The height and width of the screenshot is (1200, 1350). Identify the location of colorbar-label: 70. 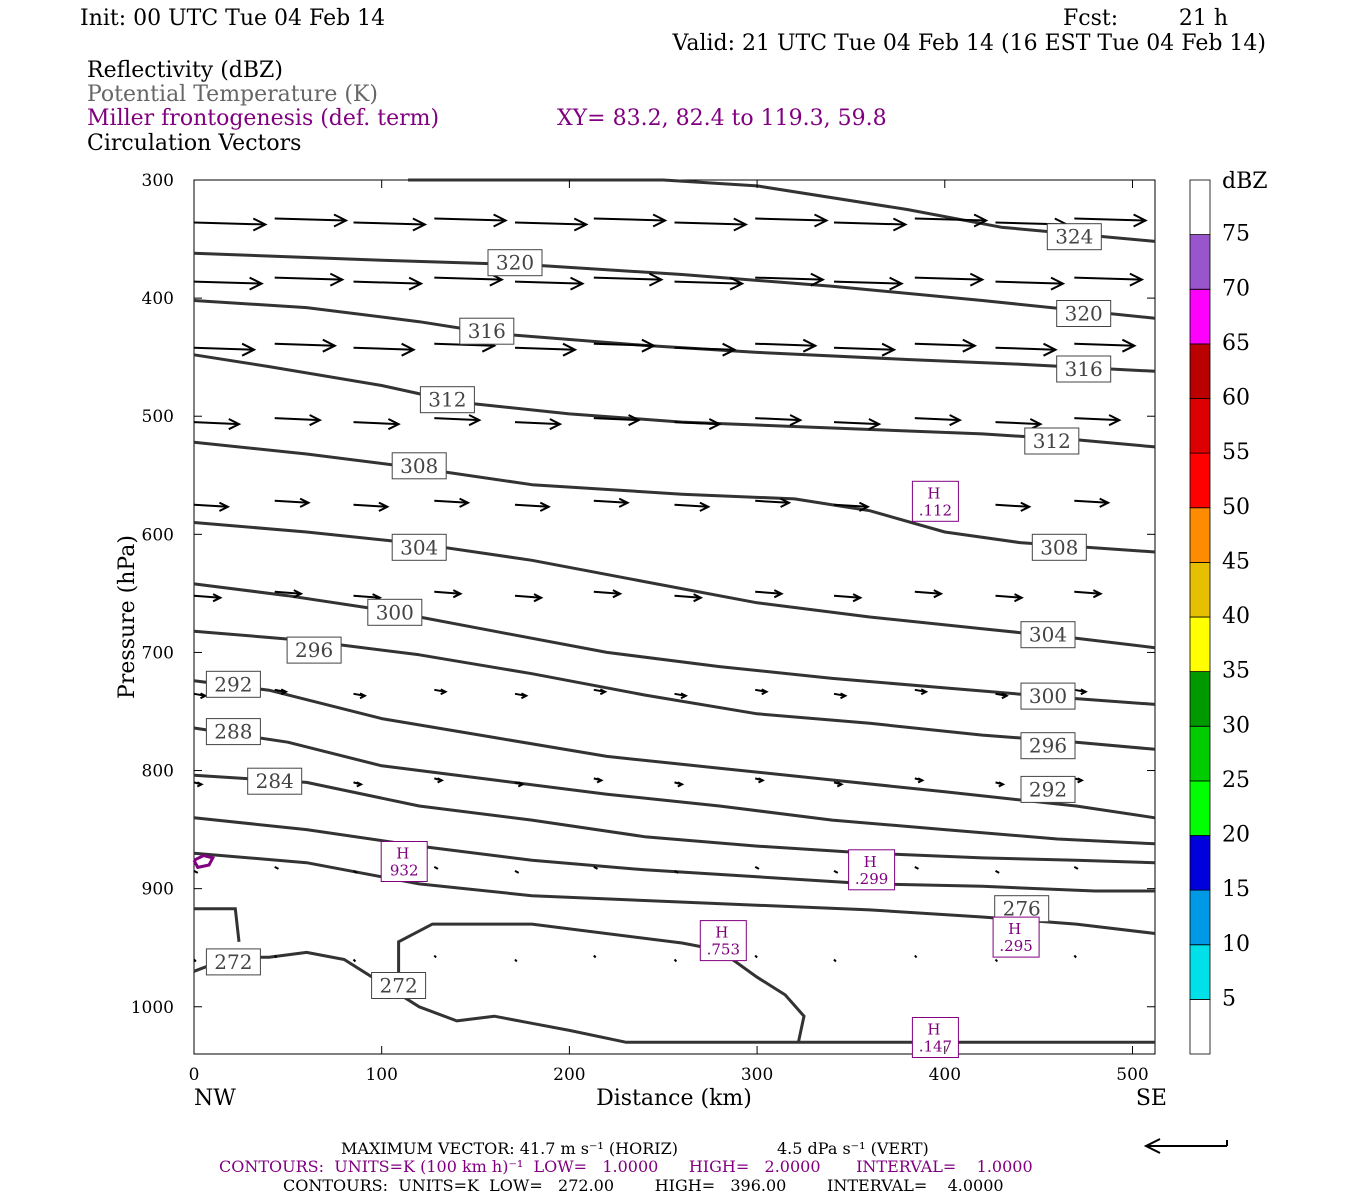
(1236, 288).